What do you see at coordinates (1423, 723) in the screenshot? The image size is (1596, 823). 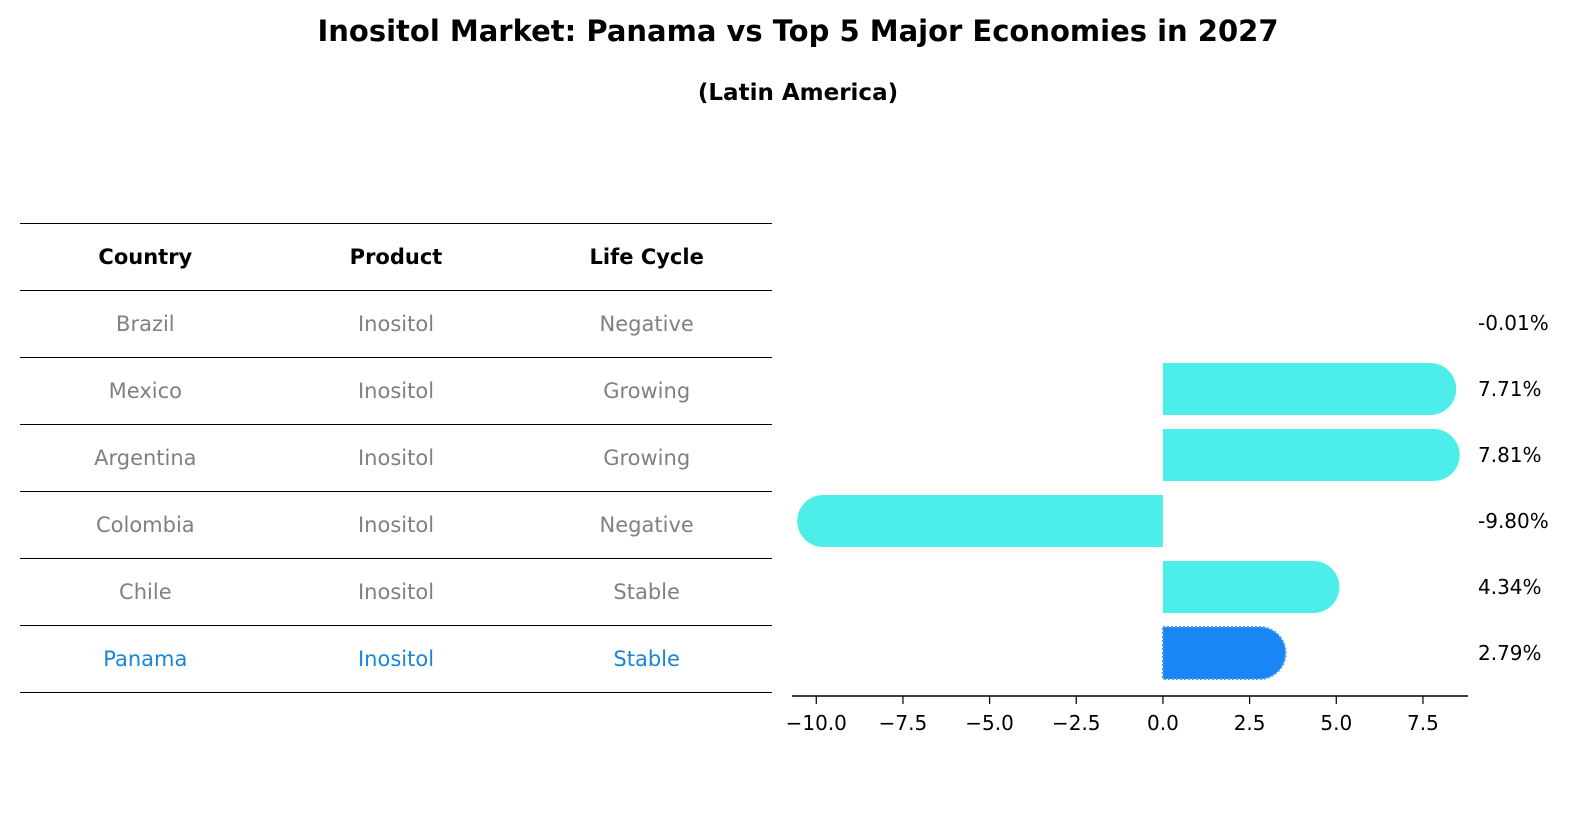 I see `x-tick-label: 7.5` at bounding box center [1423, 723].